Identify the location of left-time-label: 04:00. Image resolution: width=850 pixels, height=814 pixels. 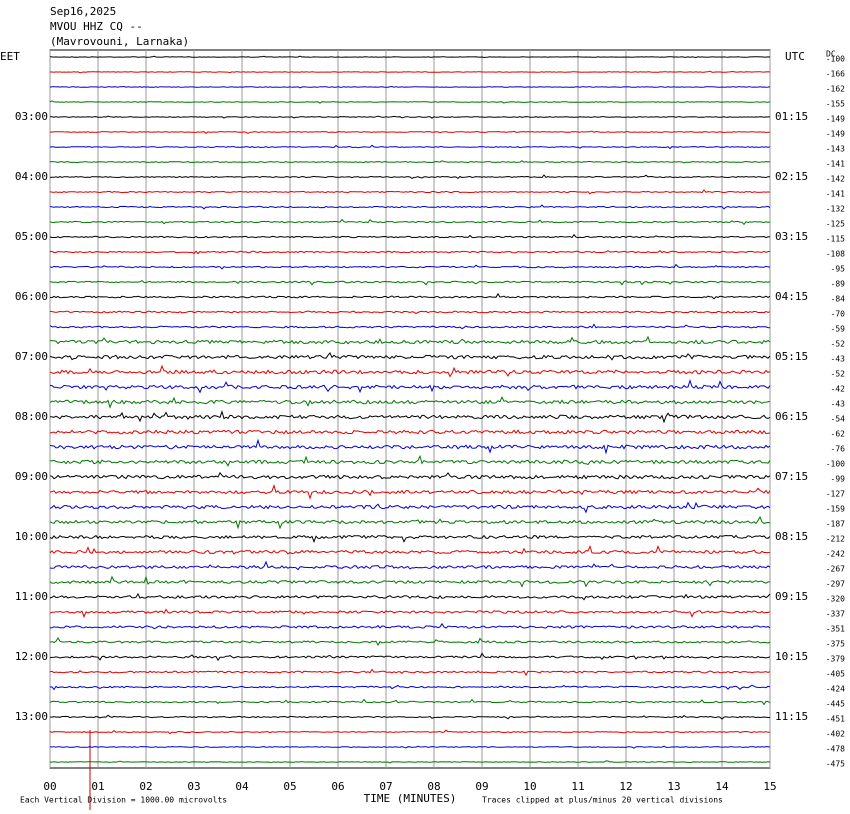
(31, 176).